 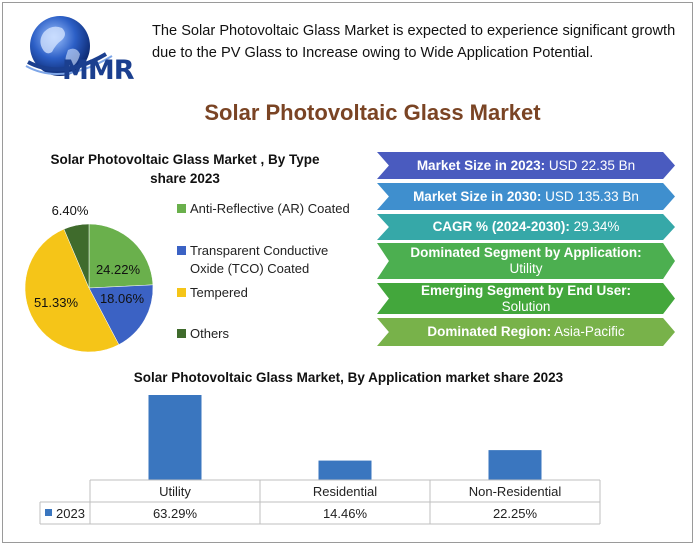 I want to click on legend-label: Tempered, so click(x=219, y=292).